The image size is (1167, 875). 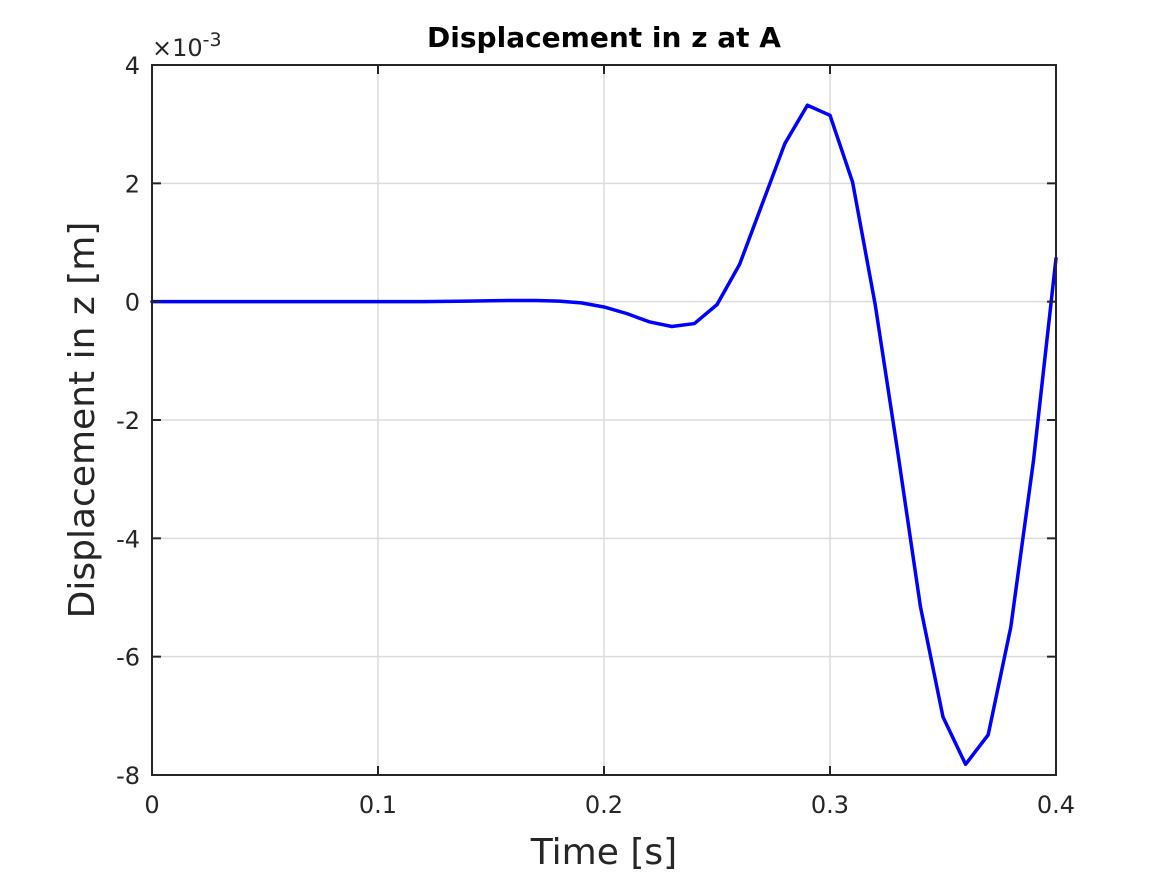 What do you see at coordinates (132, 66) in the screenshot?
I see `y-tick-label: 4` at bounding box center [132, 66].